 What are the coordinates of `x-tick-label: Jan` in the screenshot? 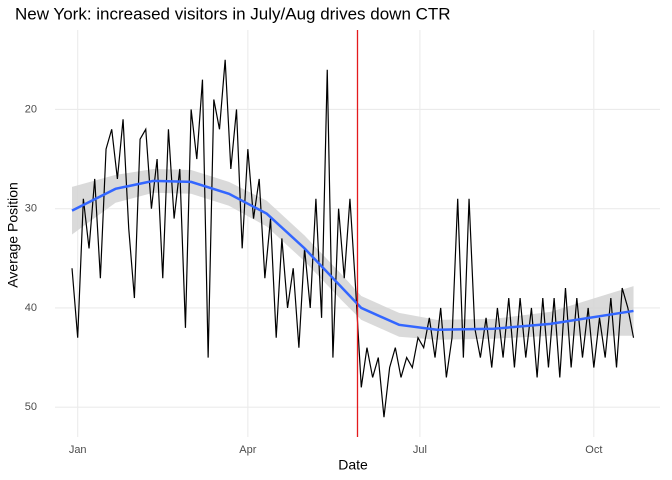 It's located at (78, 450).